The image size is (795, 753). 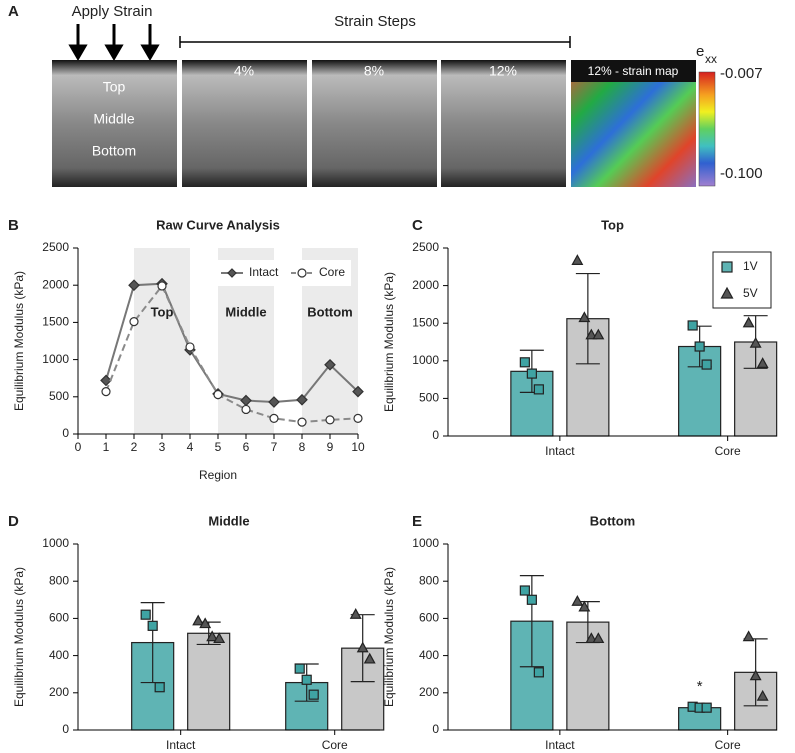 I want to click on panel-label: D, so click(x=13, y=521).